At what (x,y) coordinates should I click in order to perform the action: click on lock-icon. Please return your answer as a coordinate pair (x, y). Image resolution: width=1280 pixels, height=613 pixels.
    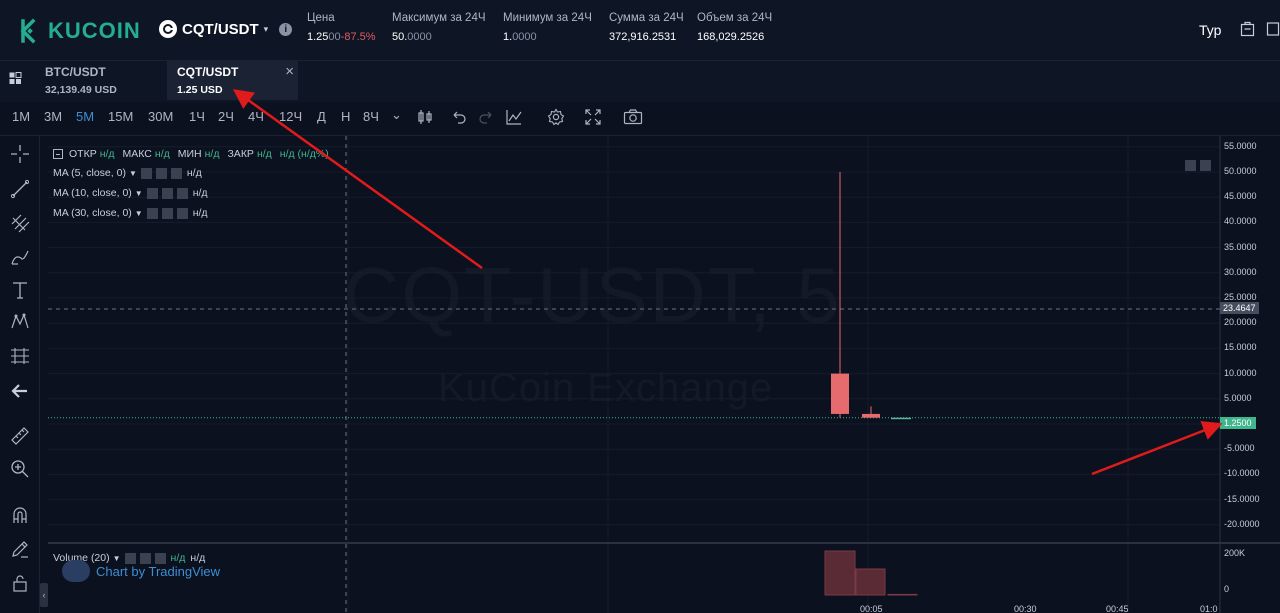
    Looking at the image, I should click on (20, 583).